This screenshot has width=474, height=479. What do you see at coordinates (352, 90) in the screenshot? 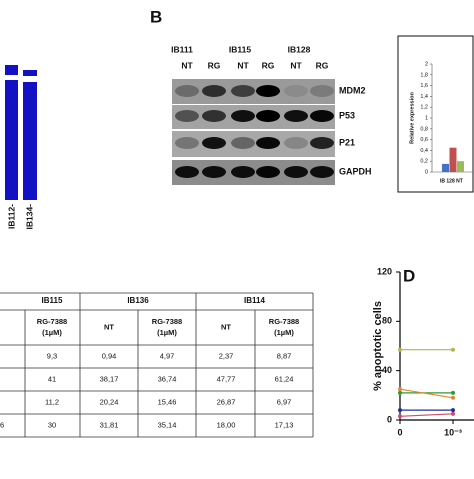
I see `protein-label: MDM2` at bounding box center [352, 90].